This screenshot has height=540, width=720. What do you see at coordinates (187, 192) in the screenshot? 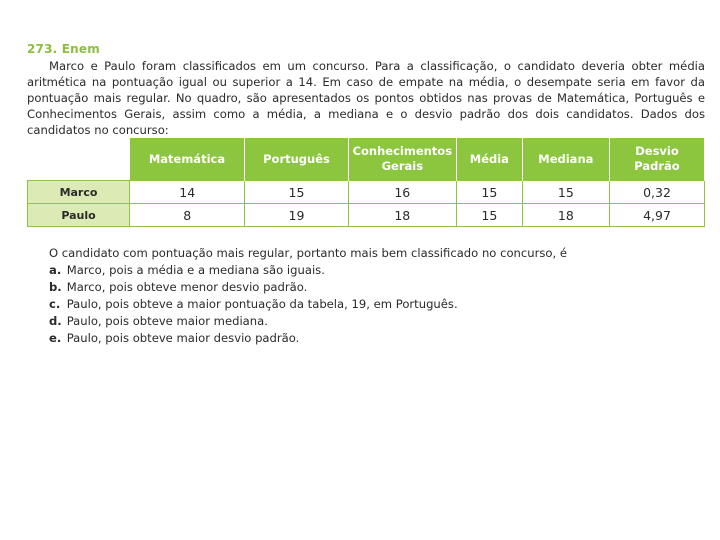
I see `table-cell: 14` at bounding box center [187, 192].